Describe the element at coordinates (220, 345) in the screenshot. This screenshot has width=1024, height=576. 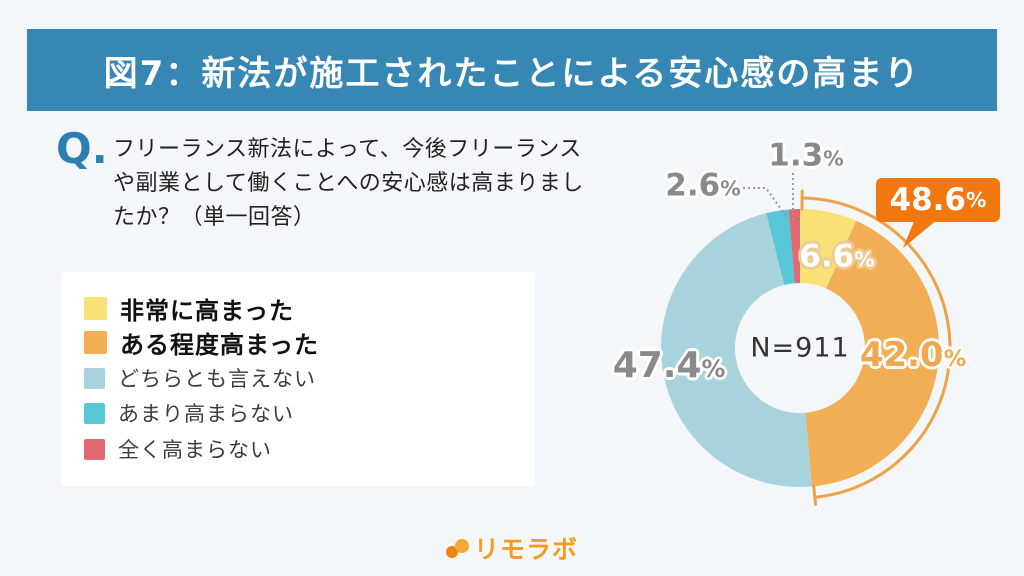
I see `legend-label: ある程度高まった` at that location.